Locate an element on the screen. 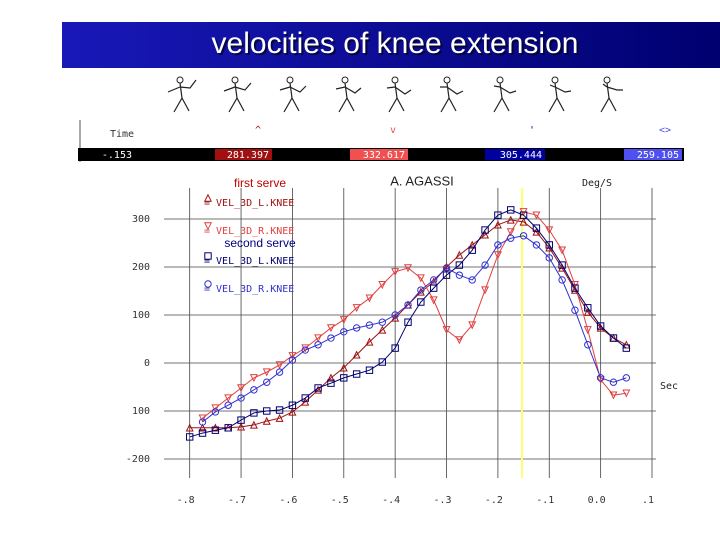 The height and width of the screenshot is (540, 720). x-tick-label: -.5 is located at coordinates (340, 500).